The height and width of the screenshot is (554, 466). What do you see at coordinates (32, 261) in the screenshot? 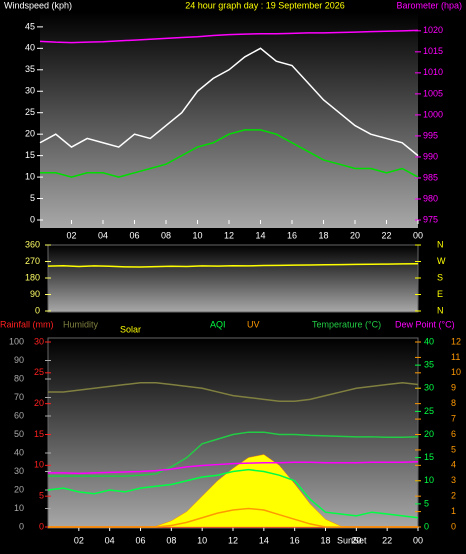
I see `y-tick-label: 270` at bounding box center [32, 261].